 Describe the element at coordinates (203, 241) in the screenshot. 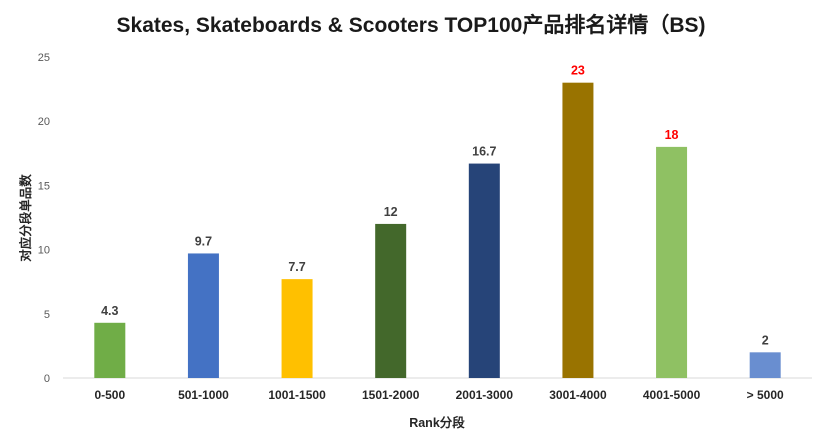

I see `data-label: 9.7` at that location.